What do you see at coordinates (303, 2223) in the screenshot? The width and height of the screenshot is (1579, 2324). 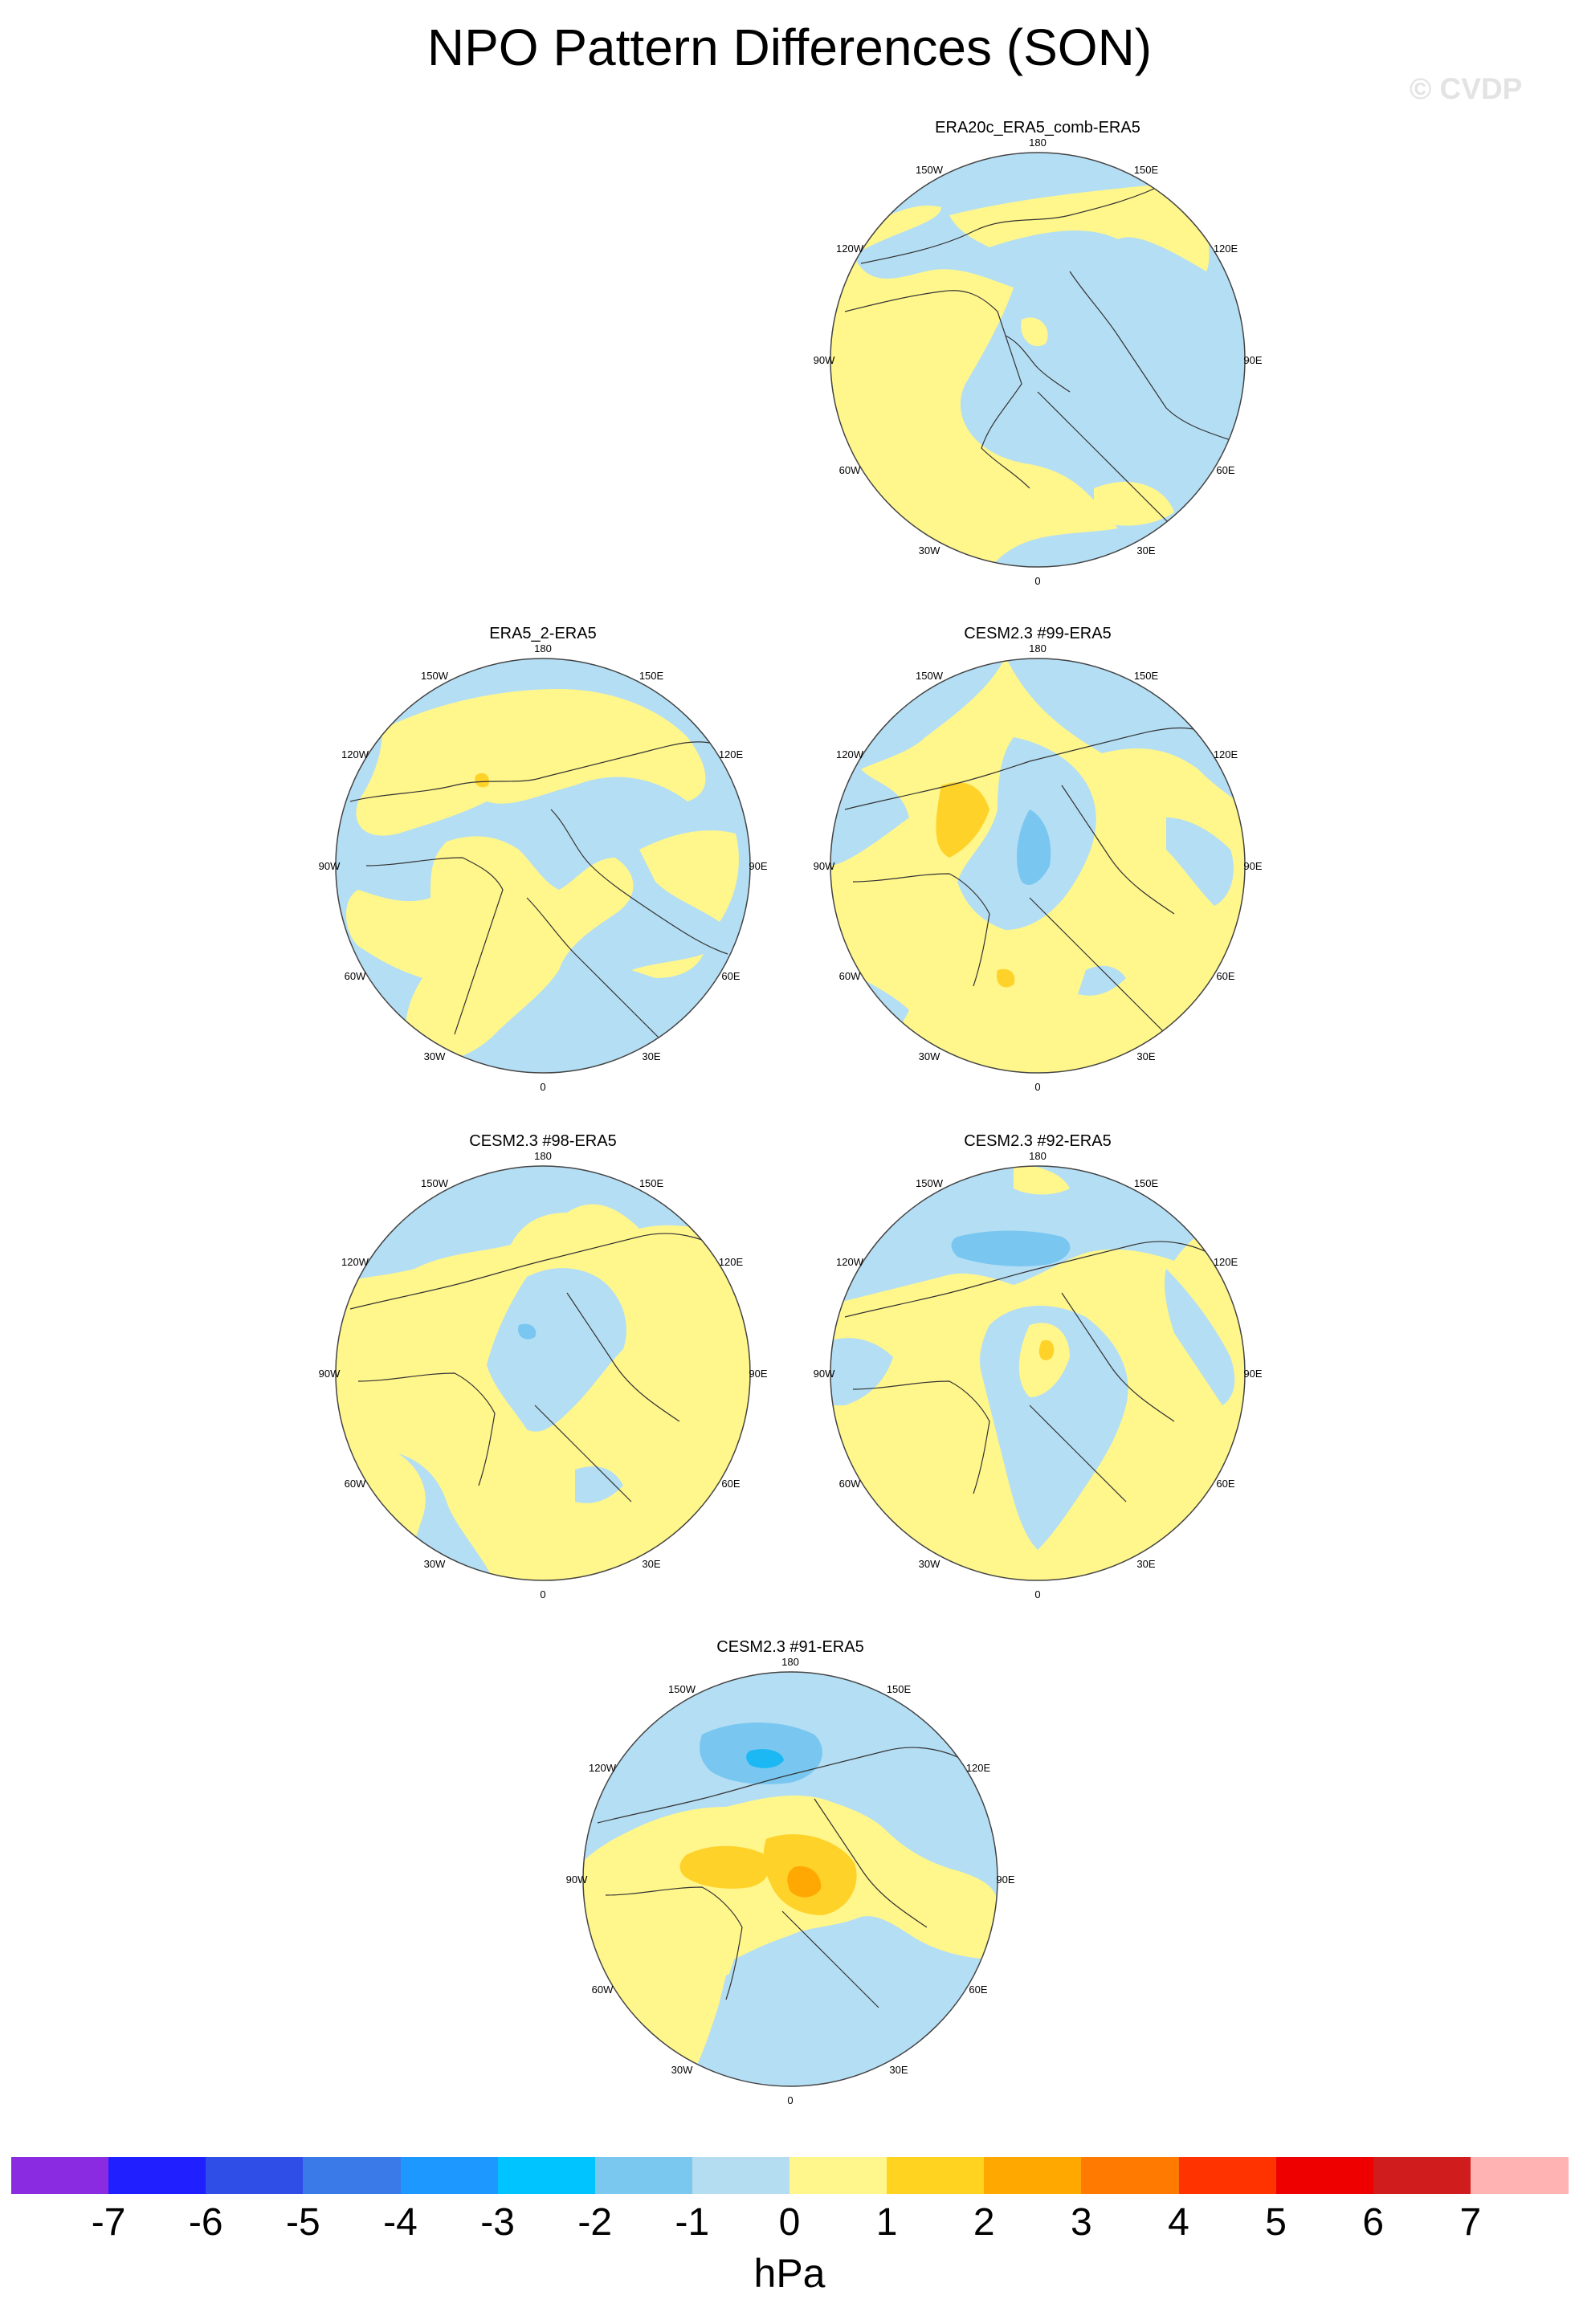 I see `colorbar-tick-label: -5` at bounding box center [303, 2223].